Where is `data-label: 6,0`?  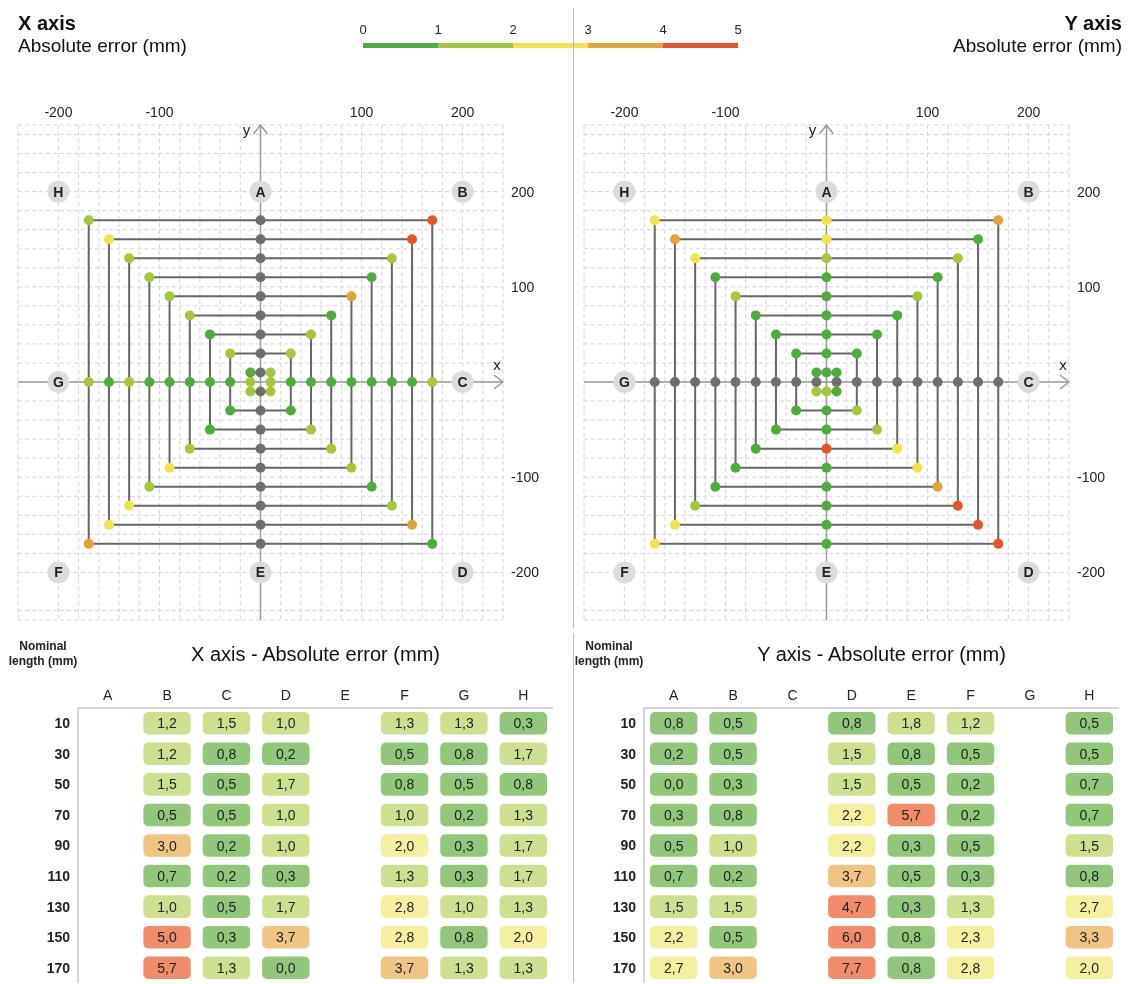
data-label: 6,0 is located at coordinates (852, 937).